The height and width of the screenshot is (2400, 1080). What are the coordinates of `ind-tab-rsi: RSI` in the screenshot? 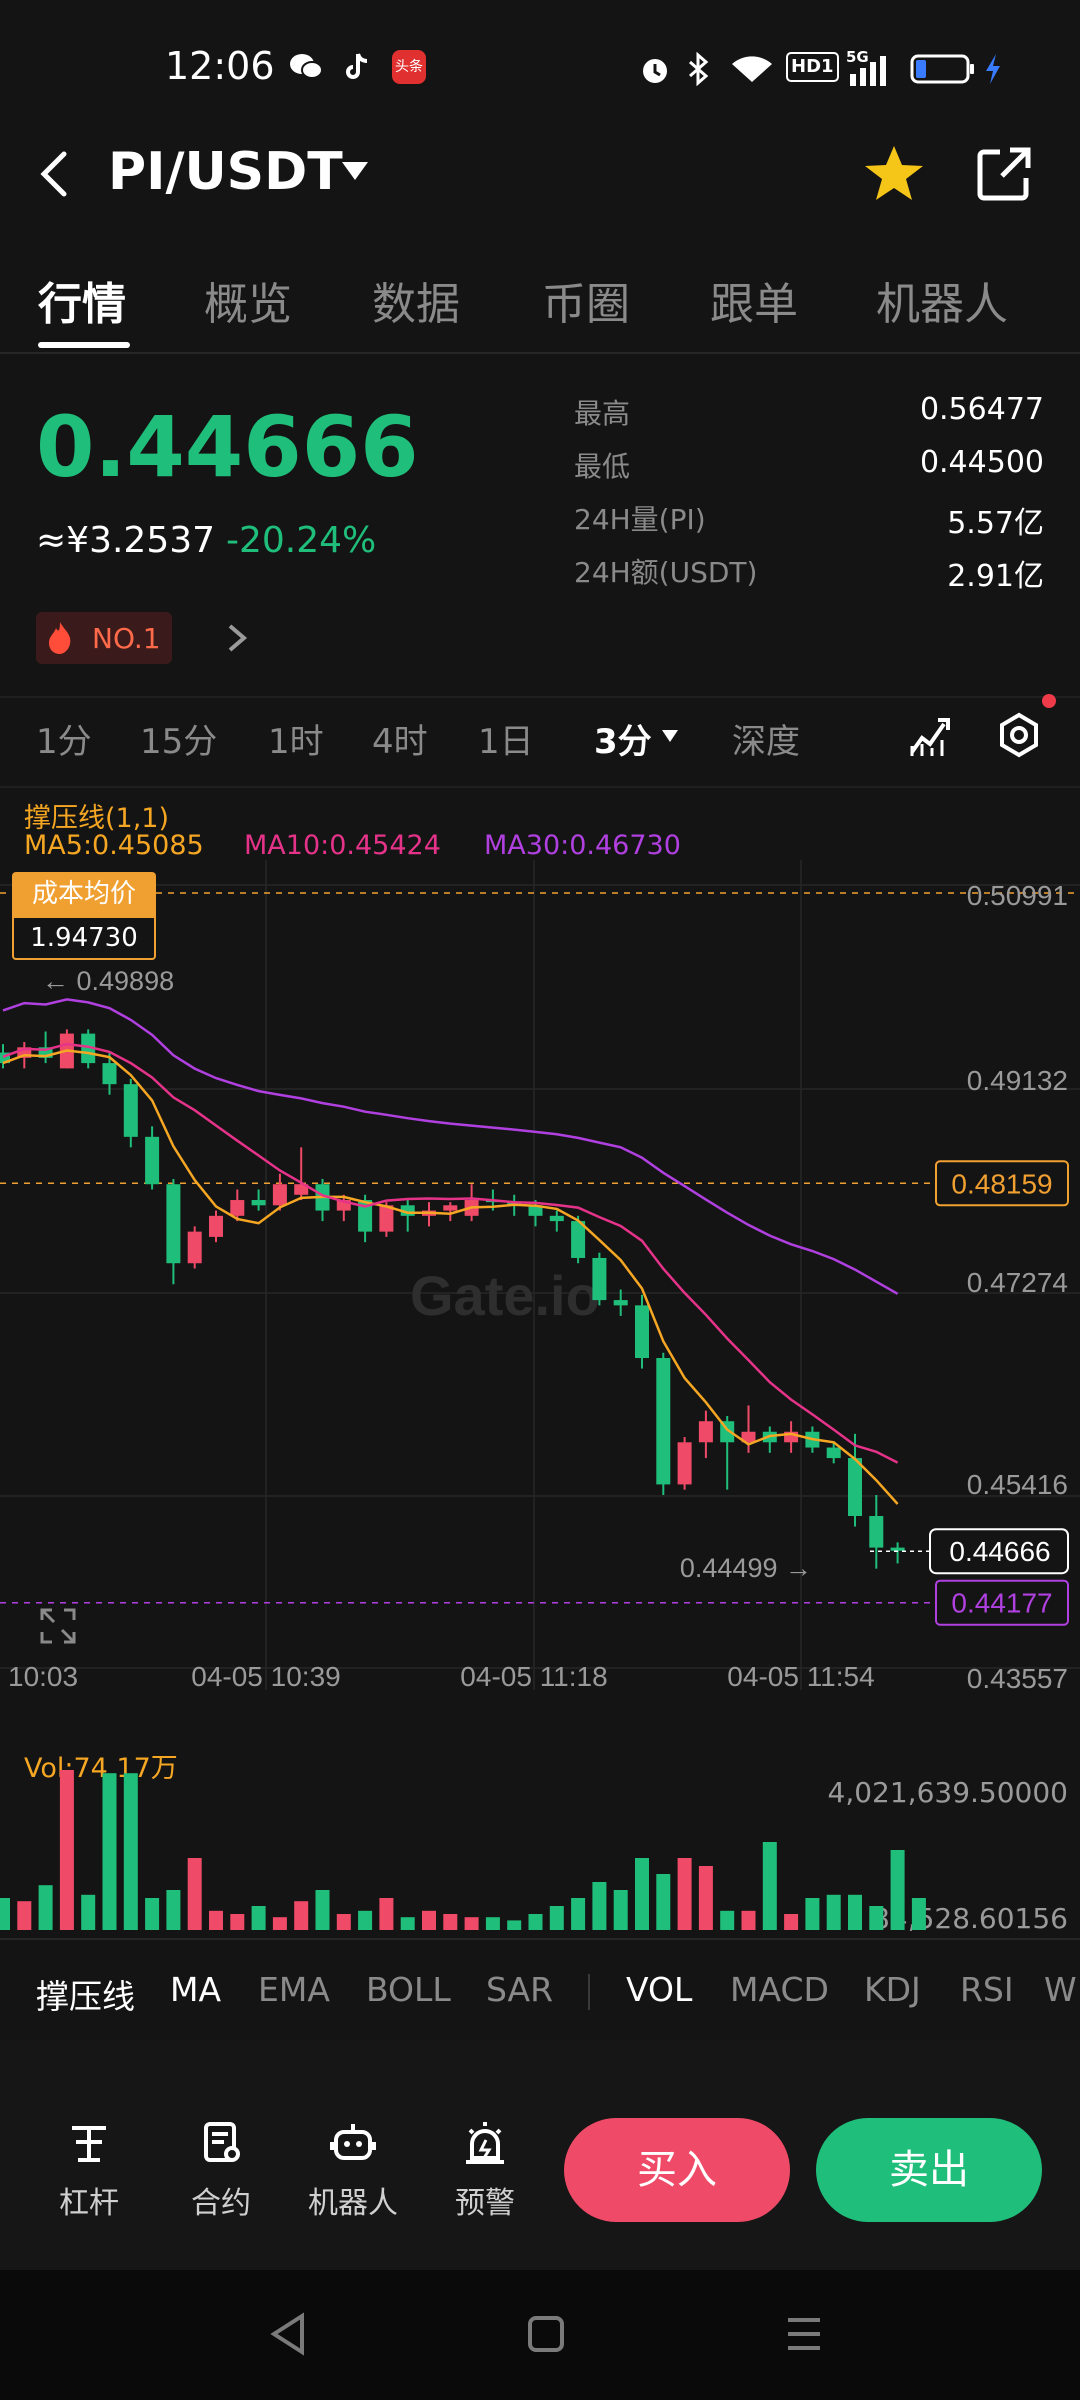 It's located at (987, 1989).